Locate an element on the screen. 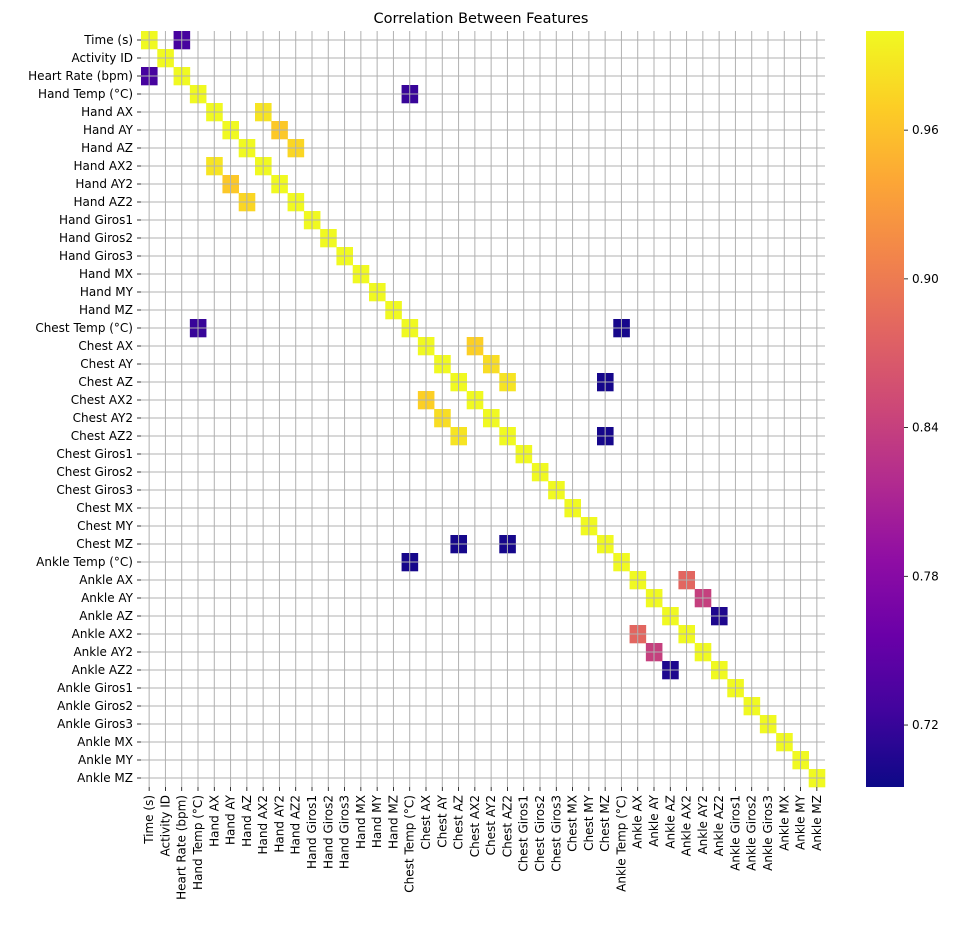 The image size is (954, 928). x-tick-label: Ankle AX2 is located at coordinates (687, 825).